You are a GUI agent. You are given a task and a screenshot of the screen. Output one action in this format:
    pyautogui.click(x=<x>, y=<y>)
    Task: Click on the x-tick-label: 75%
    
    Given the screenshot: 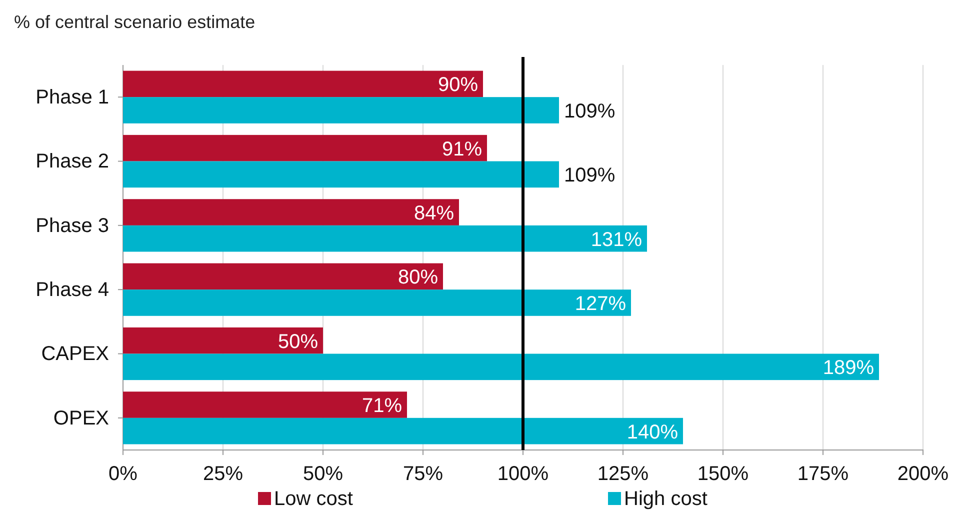 What is the action you would take?
    pyautogui.click(x=423, y=474)
    